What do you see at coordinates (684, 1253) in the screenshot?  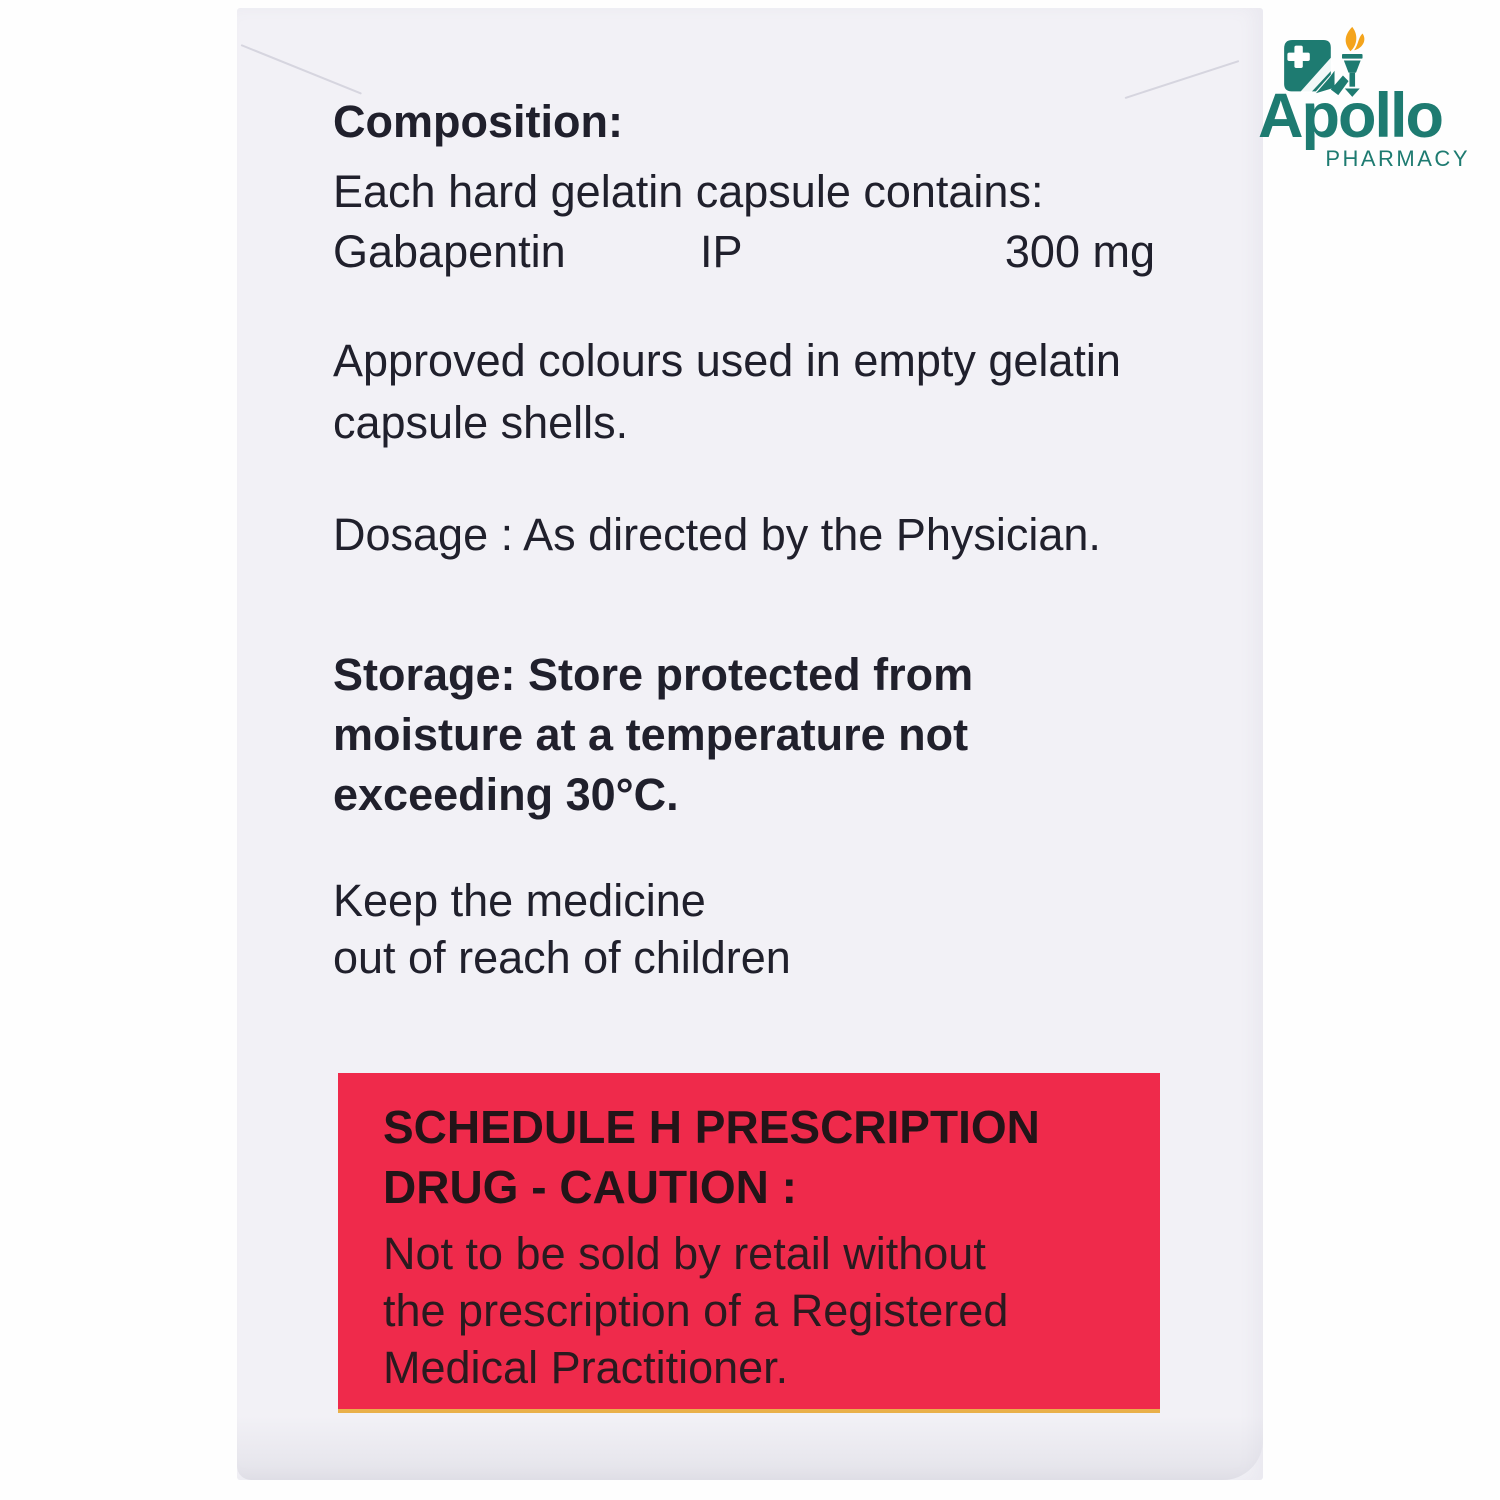 I see `schedule-h-body-line1: Not to be sold by retail without` at bounding box center [684, 1253].